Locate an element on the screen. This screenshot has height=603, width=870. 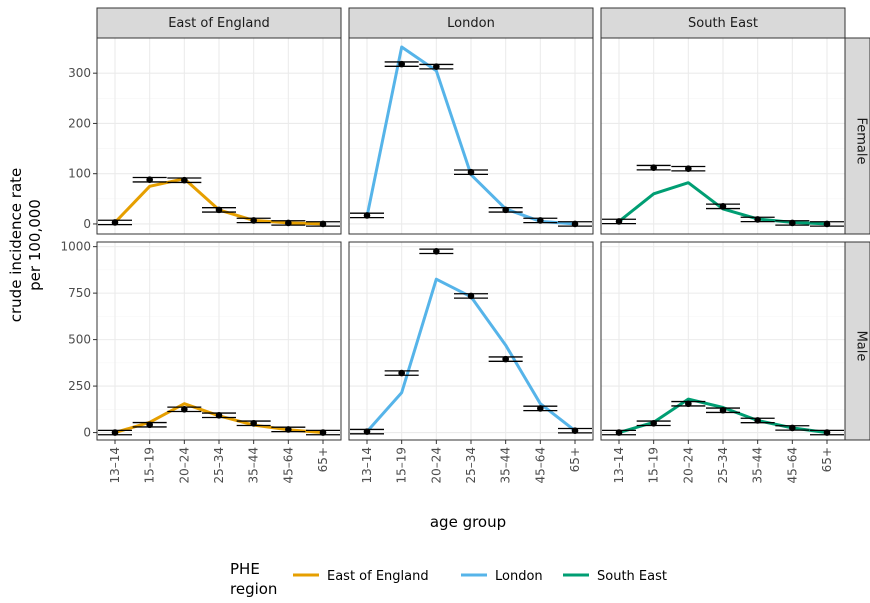
panel-female-south-east is located at coordinates (723, 136).